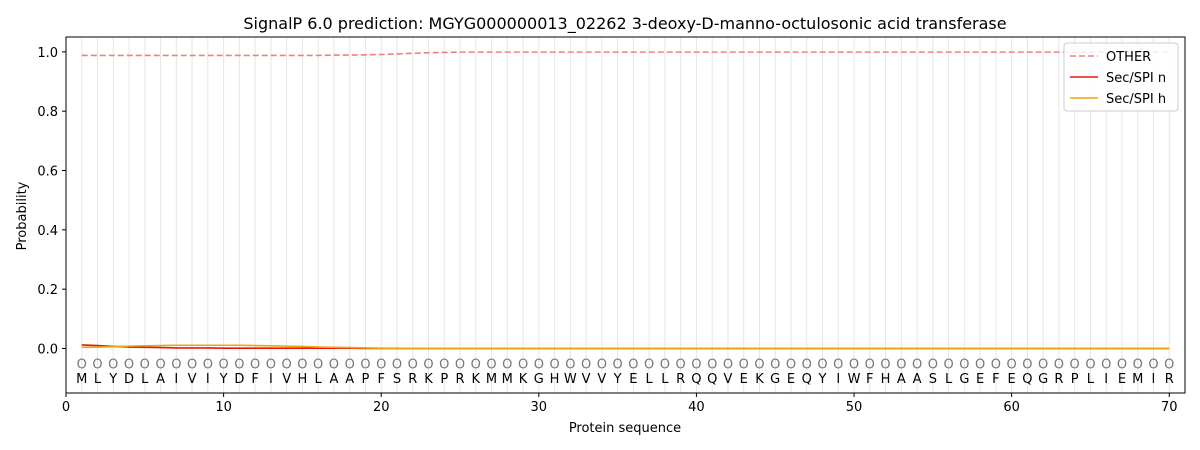 The width and height of the screenshot is (1200, 450). What do you see at coordinates (933, 379) in the screenshot?
I see `sequence-letter: S` at bounding box center [933, 379].